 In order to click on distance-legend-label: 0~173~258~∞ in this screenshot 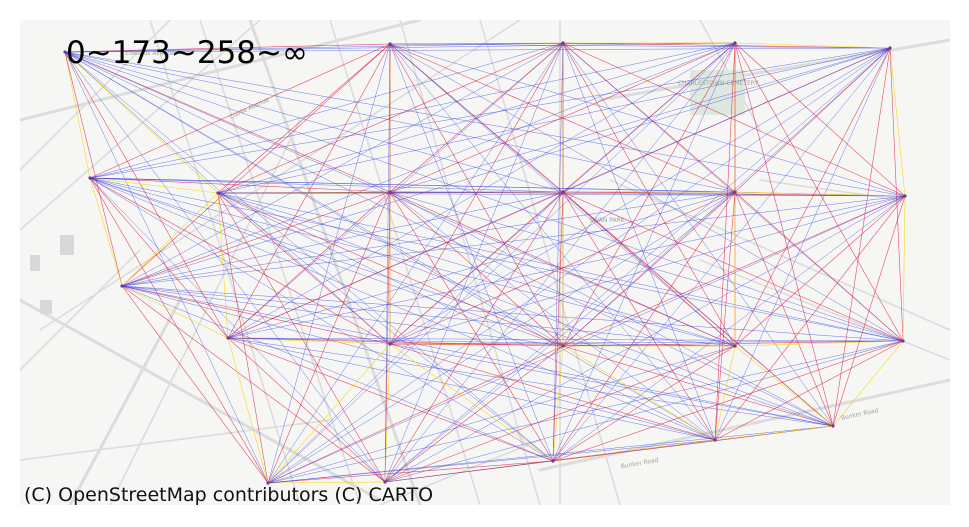, I will do `click(187, 53)`.